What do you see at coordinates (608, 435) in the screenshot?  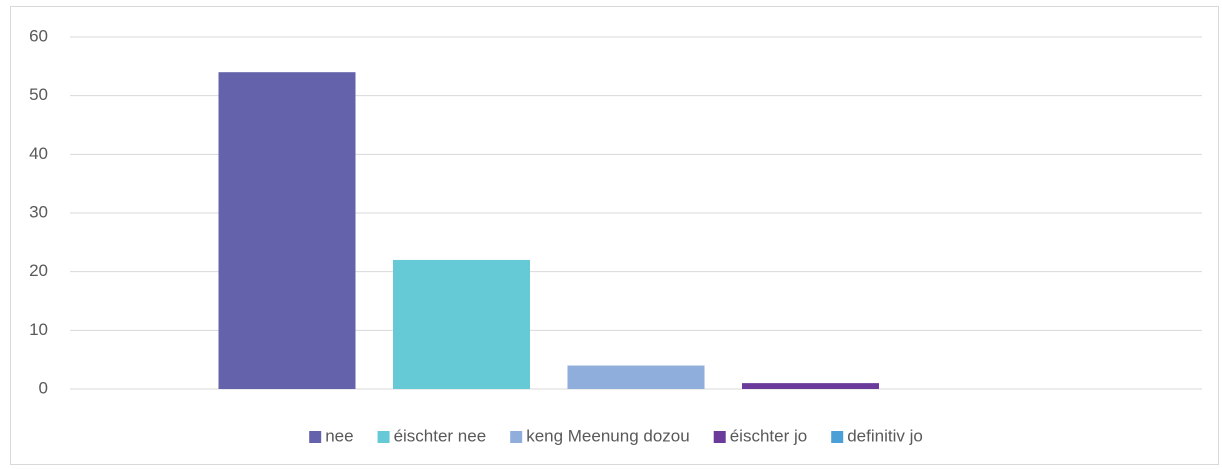 I see `legend-label: keng Meenung dozou` at bounding box center [608, 435].